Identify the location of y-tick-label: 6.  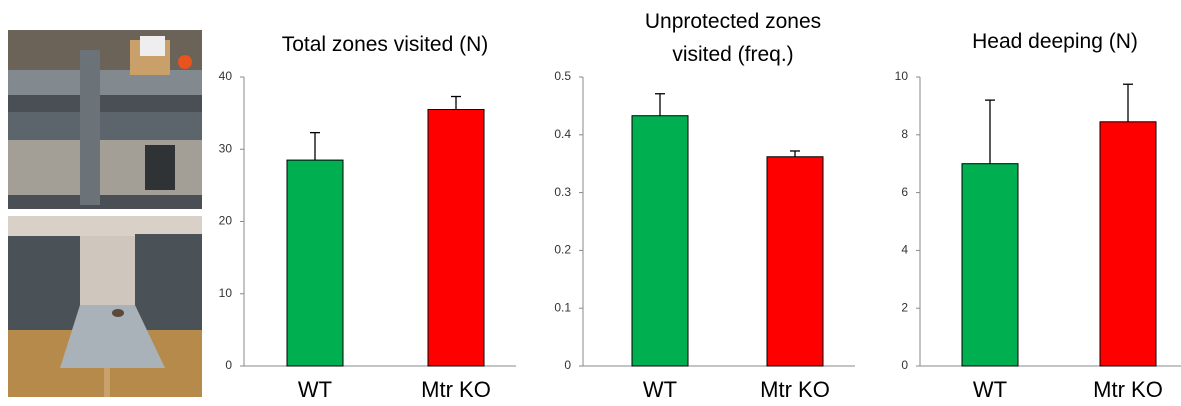
(904, 192).